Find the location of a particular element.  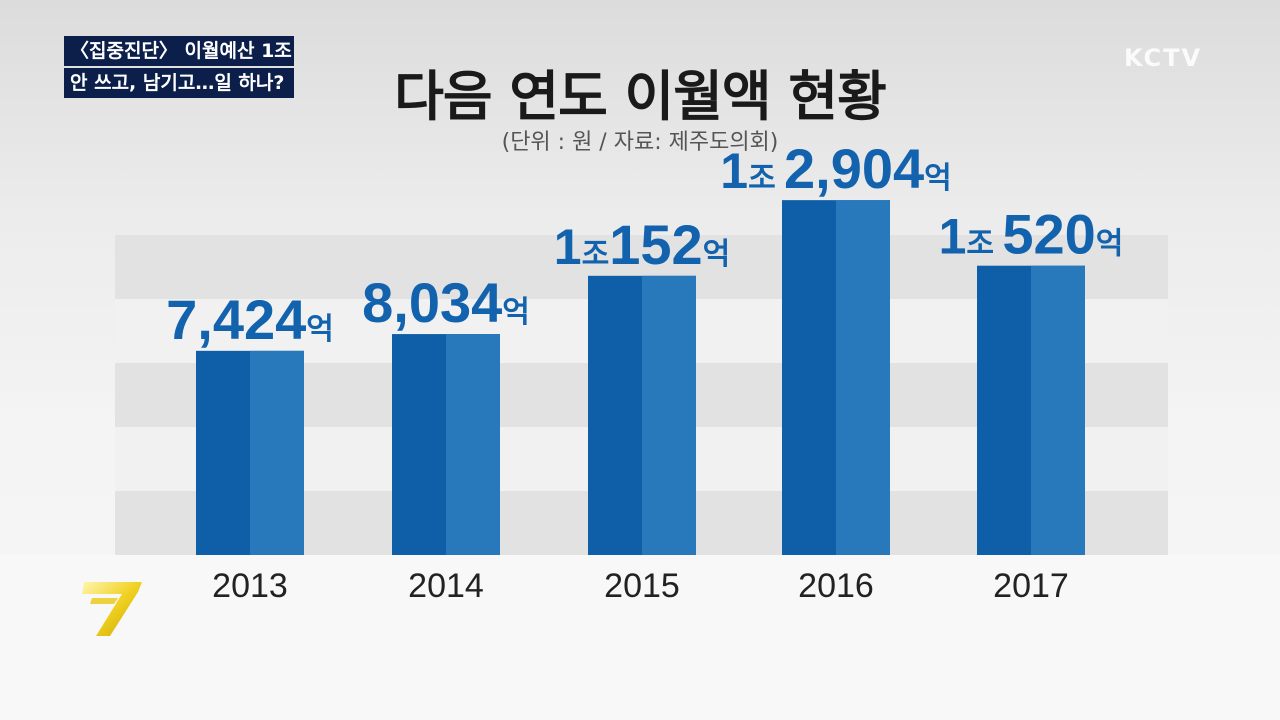

data-label: 7,424억 is located at coordinates (250, 319).